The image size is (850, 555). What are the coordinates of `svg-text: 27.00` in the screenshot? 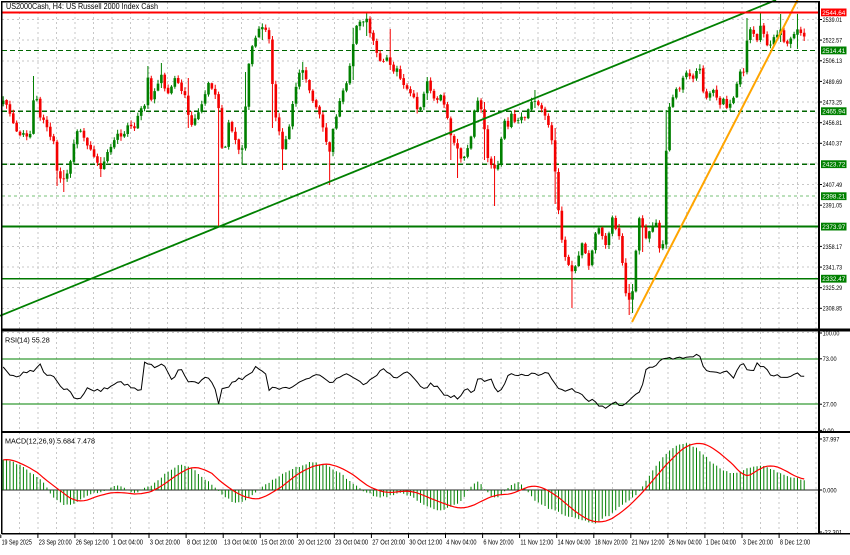 It's located at (830, 405).